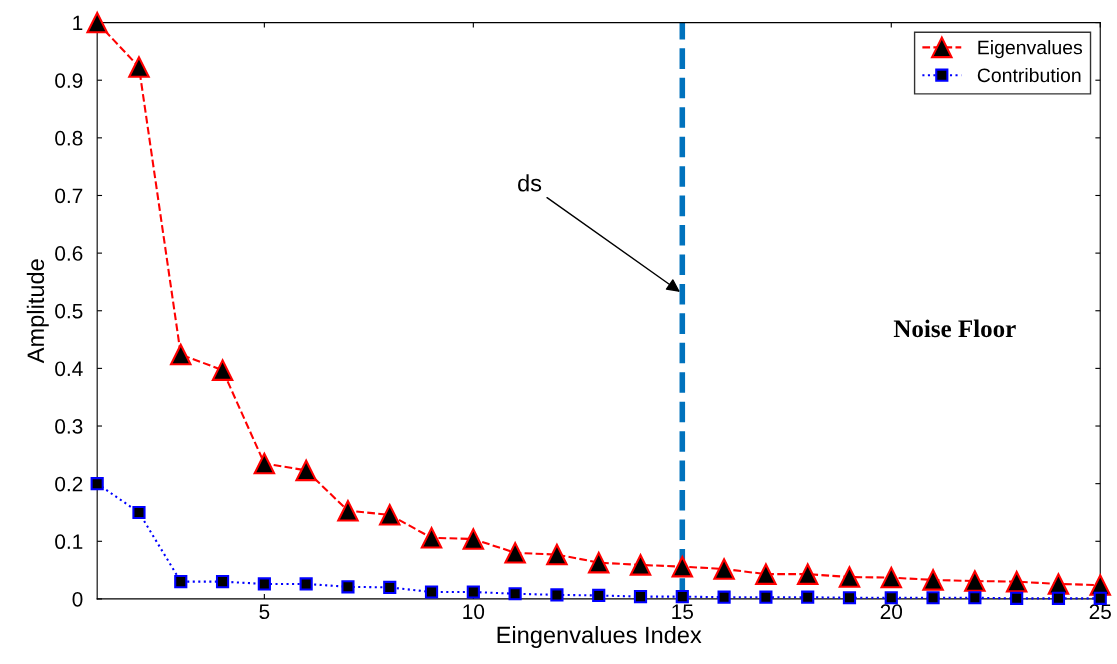 The width and height of the screenshot is (1117, 664). I want to click on x-tick-label: 5, so click(264, 612).